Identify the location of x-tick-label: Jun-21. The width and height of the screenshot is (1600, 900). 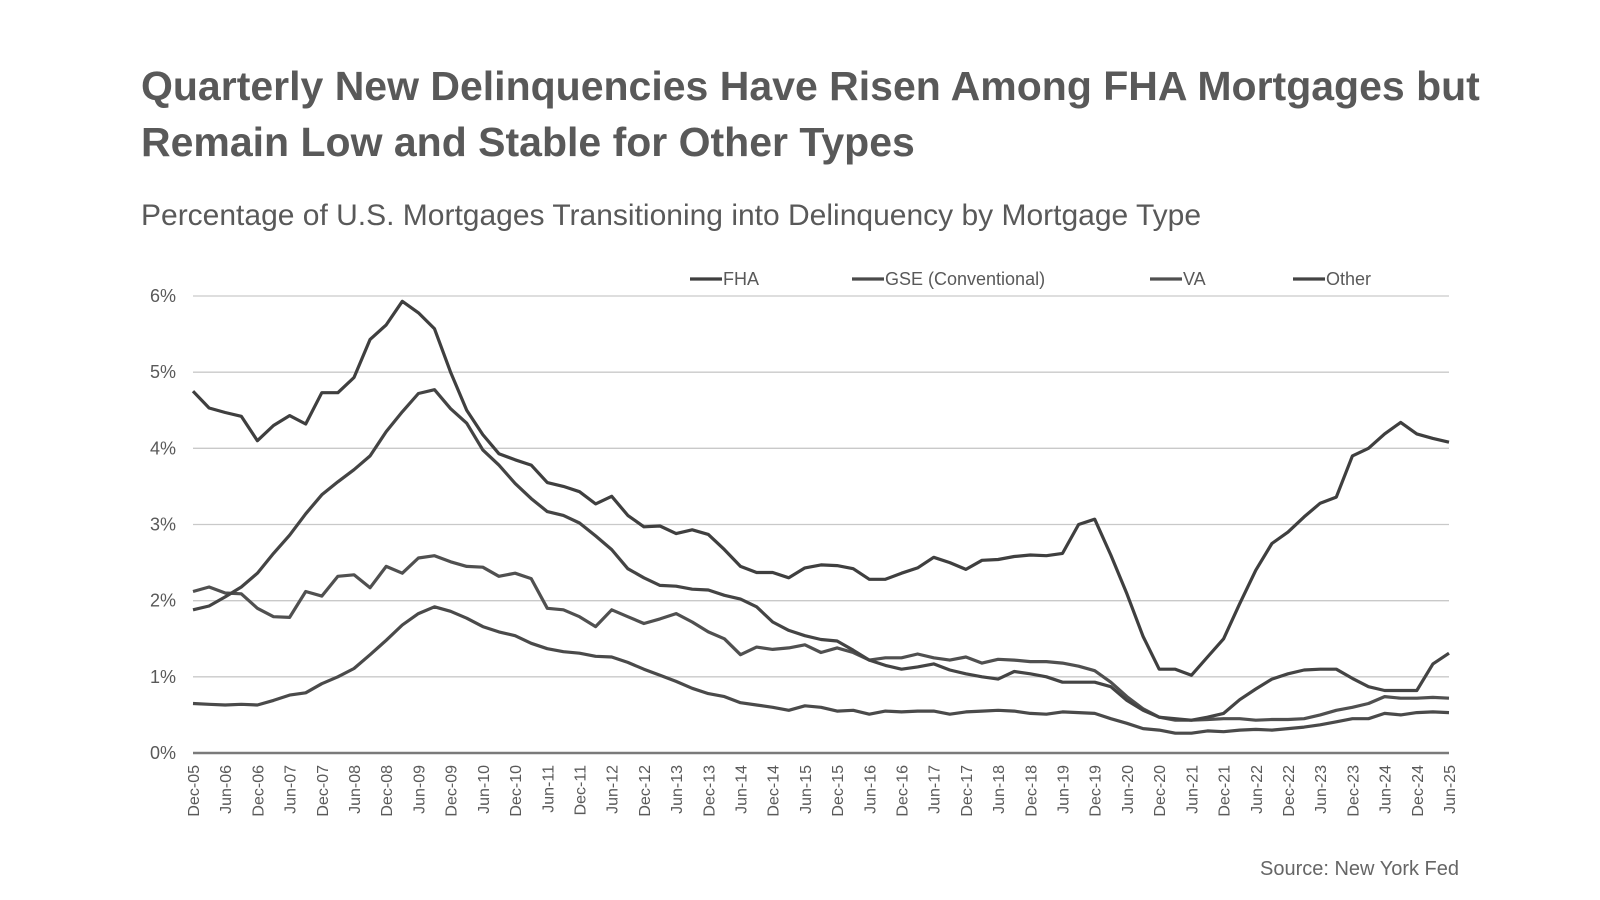
(1192, 789).